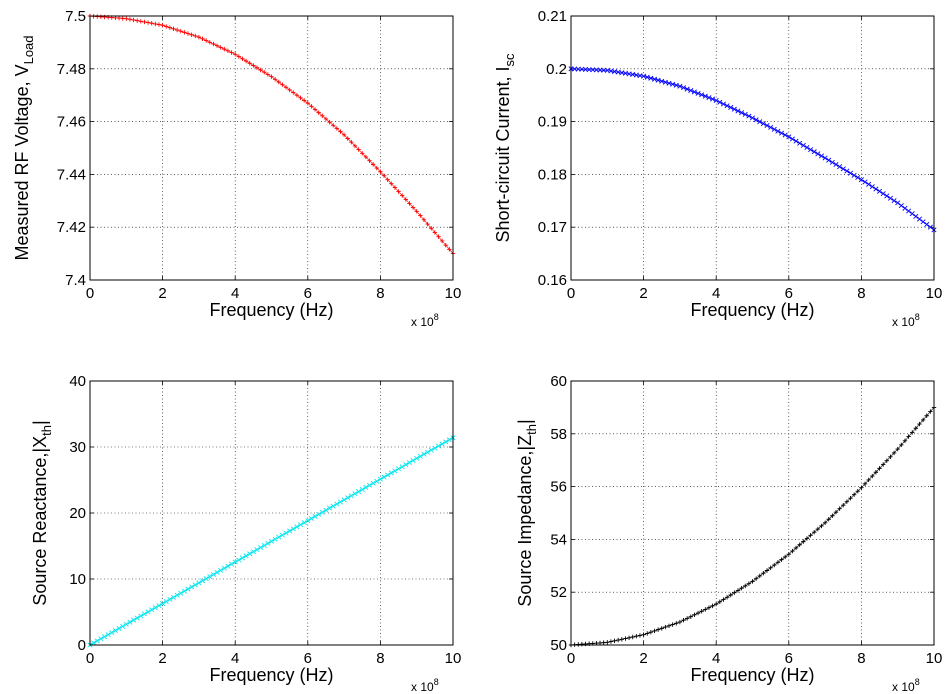 The image size is (946, 694). What do you see at coordinates (861, 658) in the screenshot?
I see `x-tick-label: 8` at bounding box center [861, 658].